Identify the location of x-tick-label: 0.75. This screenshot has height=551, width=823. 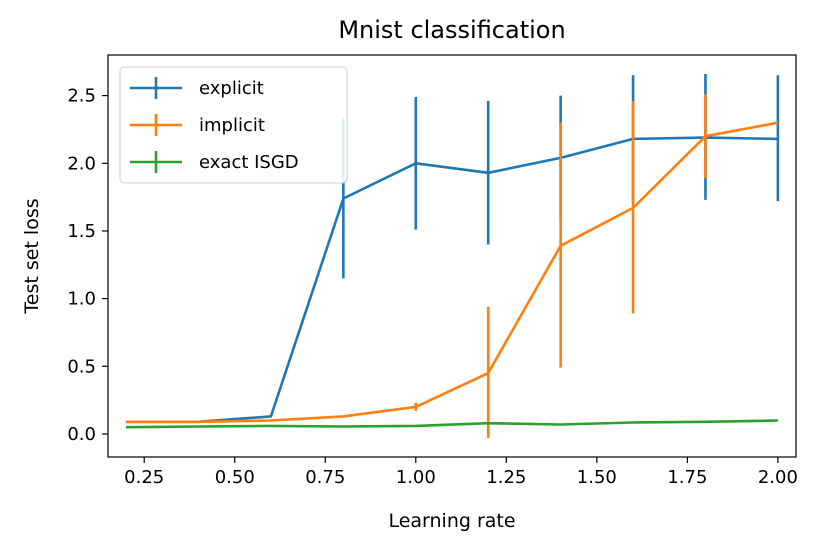
(325, 477).